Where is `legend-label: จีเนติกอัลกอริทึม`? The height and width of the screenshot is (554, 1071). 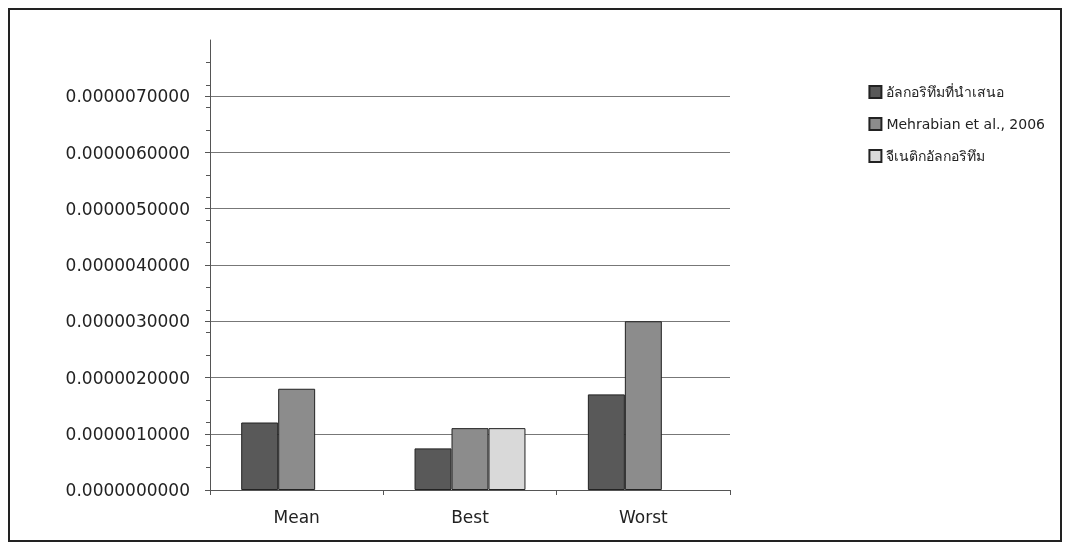
legend-label: จีเนติกอัลกอริทึม is located at coordinates (936, 156).